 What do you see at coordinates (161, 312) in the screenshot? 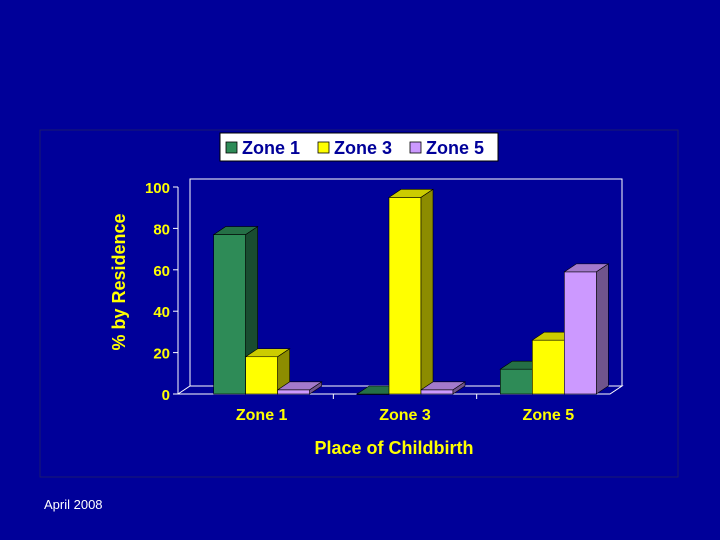
I see `y-tick-label: 40` at bounding box center [161, 312].